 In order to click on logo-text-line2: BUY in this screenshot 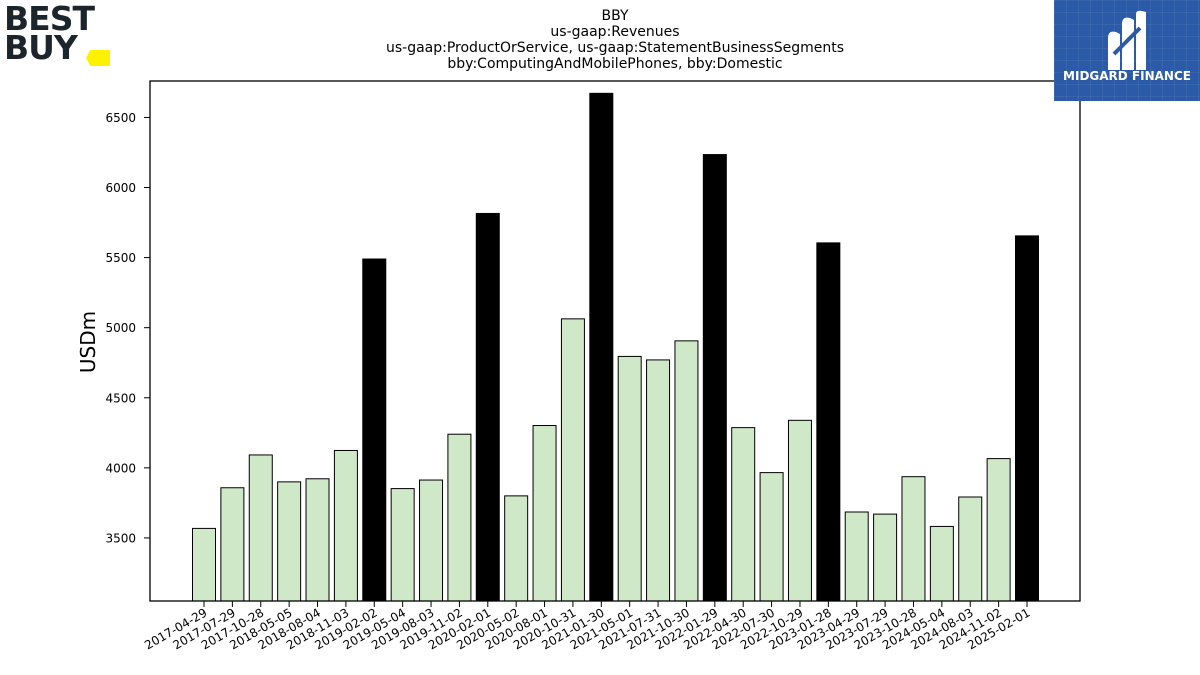, I will do `click(41, 47)`.